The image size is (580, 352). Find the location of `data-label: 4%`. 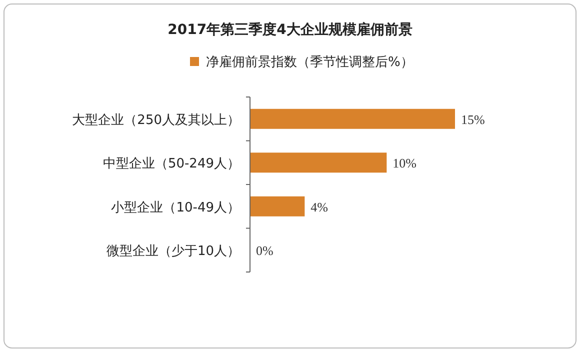

data-label: 4% is located at coordinates (319, 206).